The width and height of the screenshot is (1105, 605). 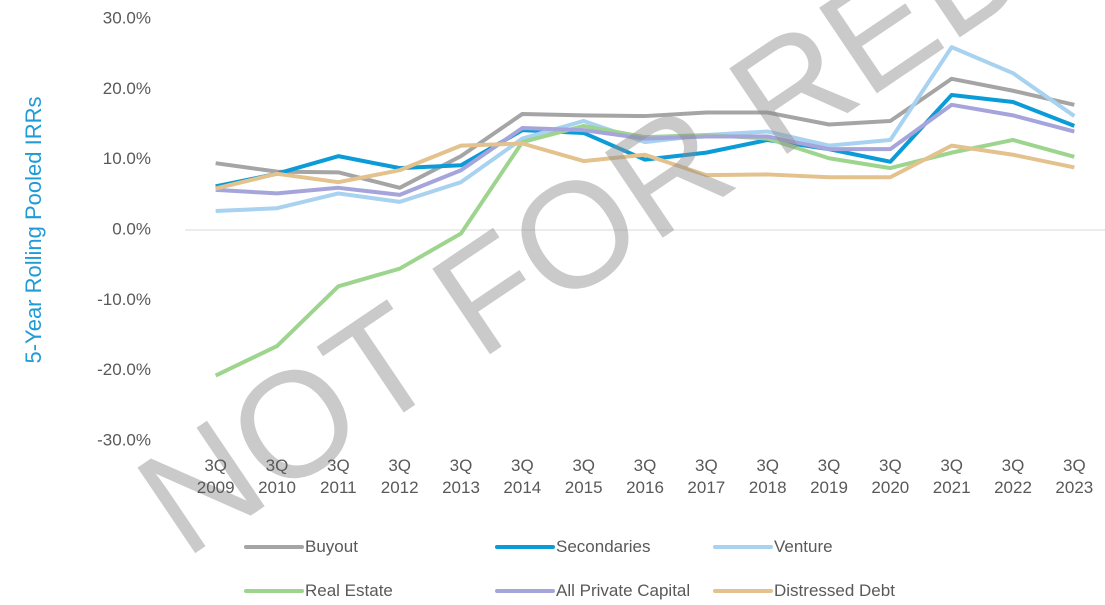 What do you see at coordinates (522, 476) in the screenshot?
I see `x-tick-label: 3Q 2014` at bounding box center [522, 476].